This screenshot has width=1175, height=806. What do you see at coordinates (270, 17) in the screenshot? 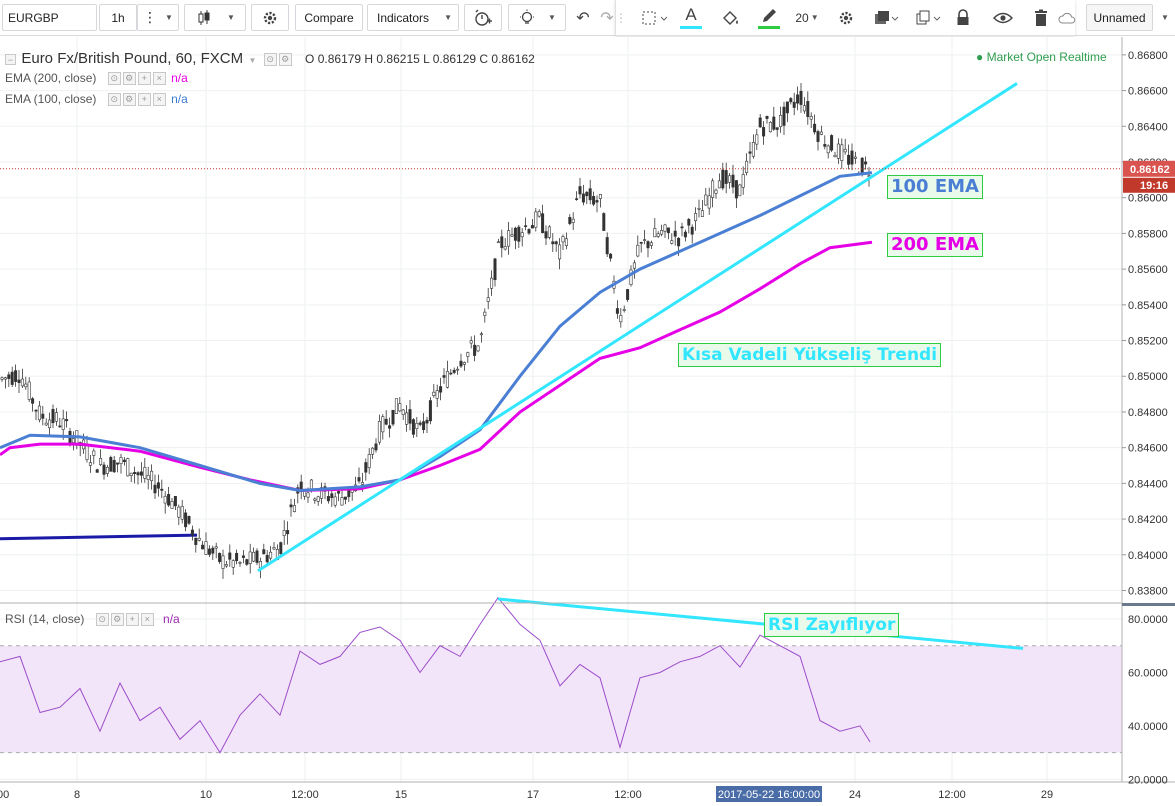
I see `chart-settings-button` at bounding box center [270, 17].